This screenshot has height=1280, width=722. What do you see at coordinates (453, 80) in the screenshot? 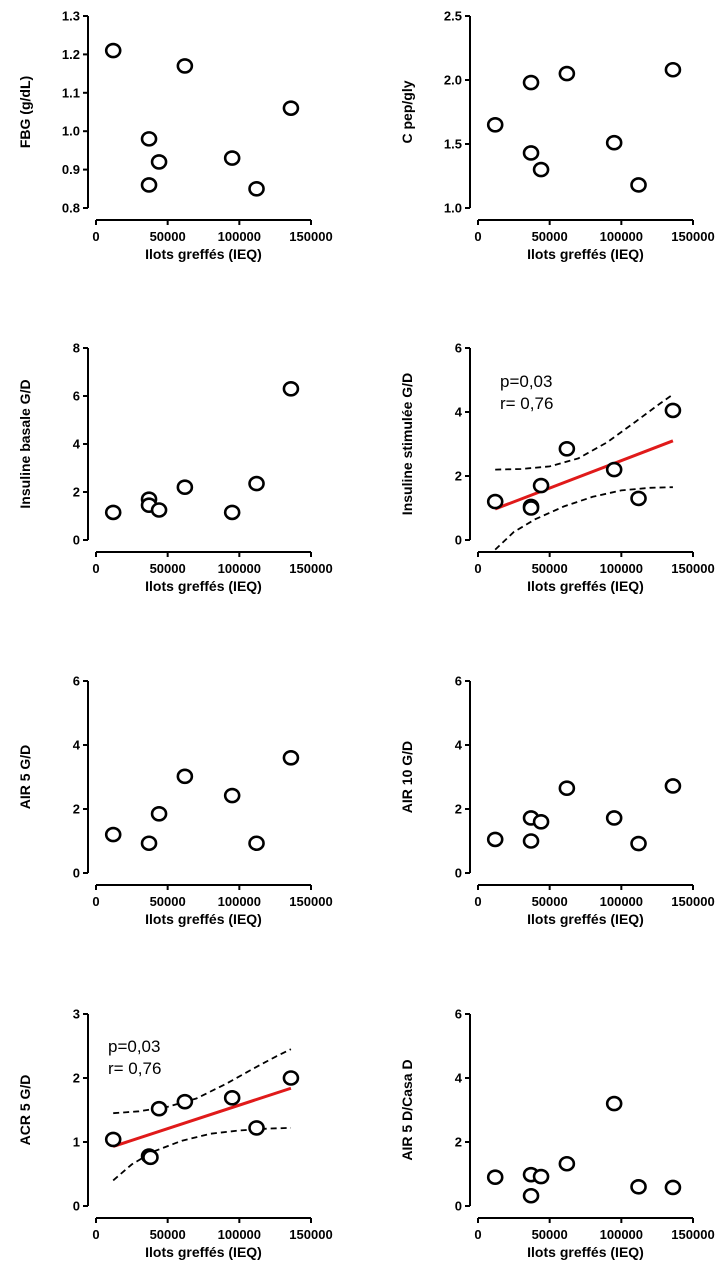
I see `y-tick-label: 2.0` at bounding box center [453, 80].